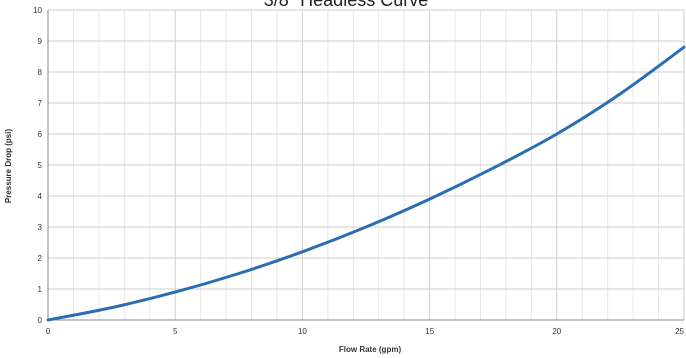  What do you see at coordinates (40, 320) in the screenshot?
I see `y-tick-label: 0` at bounding box center [40, 320].